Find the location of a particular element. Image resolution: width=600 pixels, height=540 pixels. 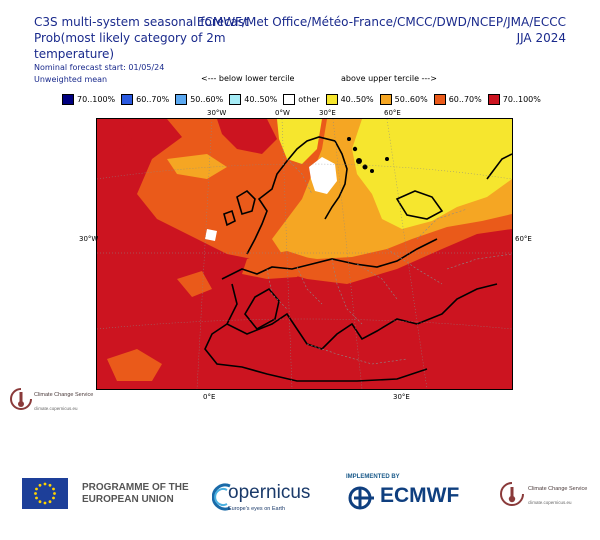

c3s-thermometer-icon is located at coordinates (21, 399).